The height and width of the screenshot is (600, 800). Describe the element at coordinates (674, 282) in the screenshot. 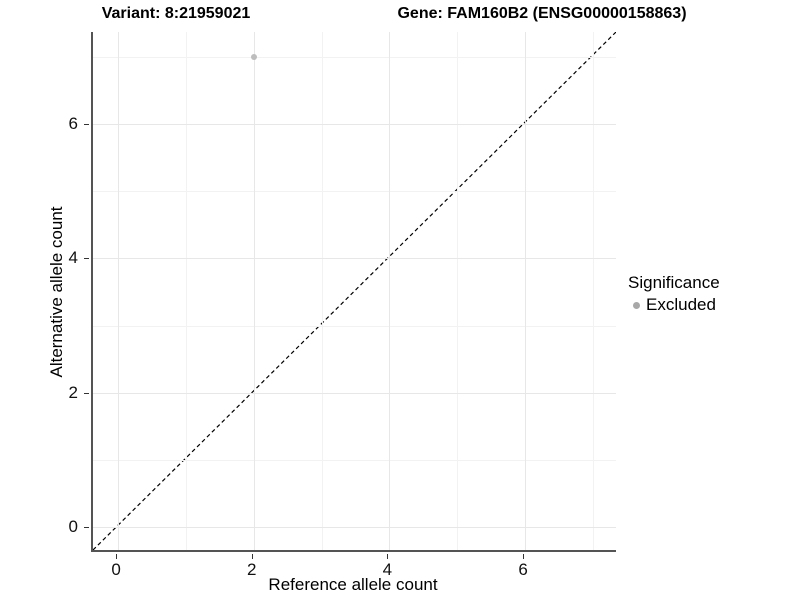

I see `legend-title: Significance` at that location.